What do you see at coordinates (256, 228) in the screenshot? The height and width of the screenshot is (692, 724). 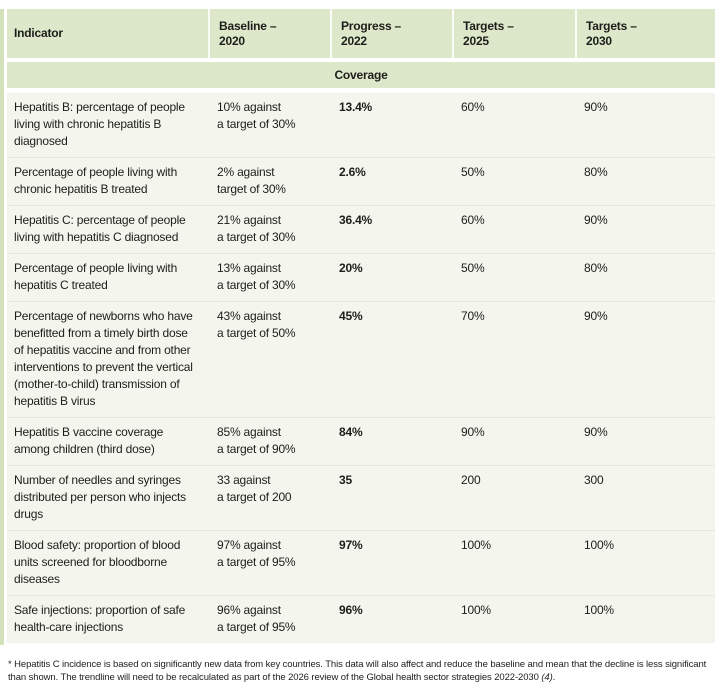 I see `baseline-cell: 21% against a target of 30%` at bounding box center [256, 228].